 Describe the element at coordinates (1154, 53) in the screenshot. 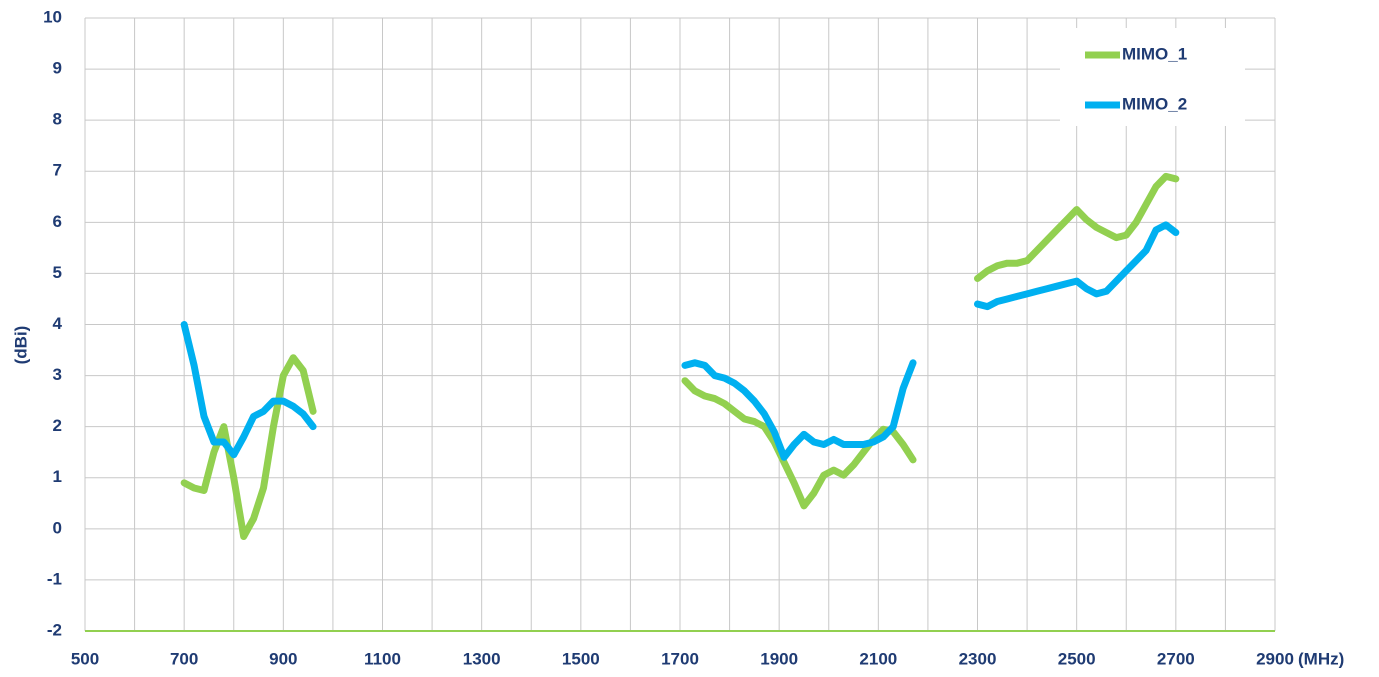

I see `legend-label: MIMO_1` at that location.